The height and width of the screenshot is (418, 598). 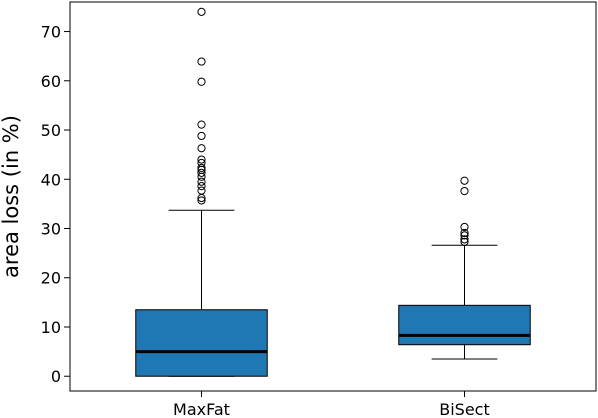 I want to click on box-bisect, so click(x=464, y=325).